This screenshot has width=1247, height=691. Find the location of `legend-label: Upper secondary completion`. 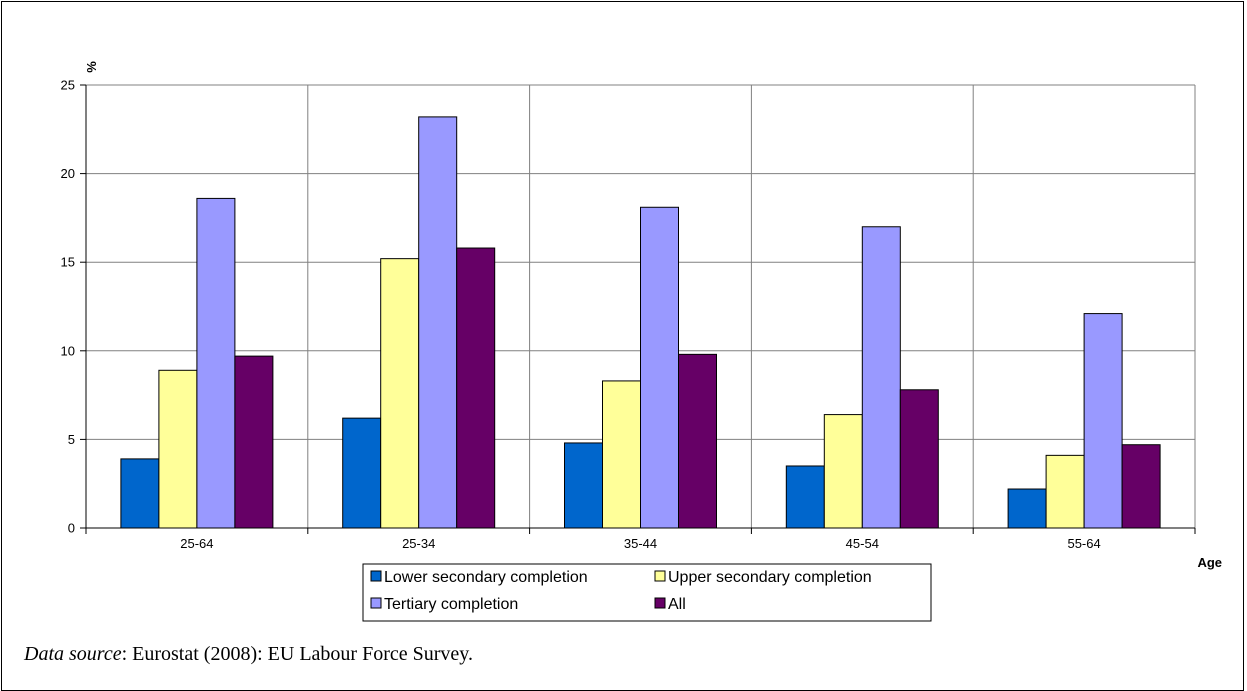

legend-label: Upper secondary completion is located at coordinates (770, 577).